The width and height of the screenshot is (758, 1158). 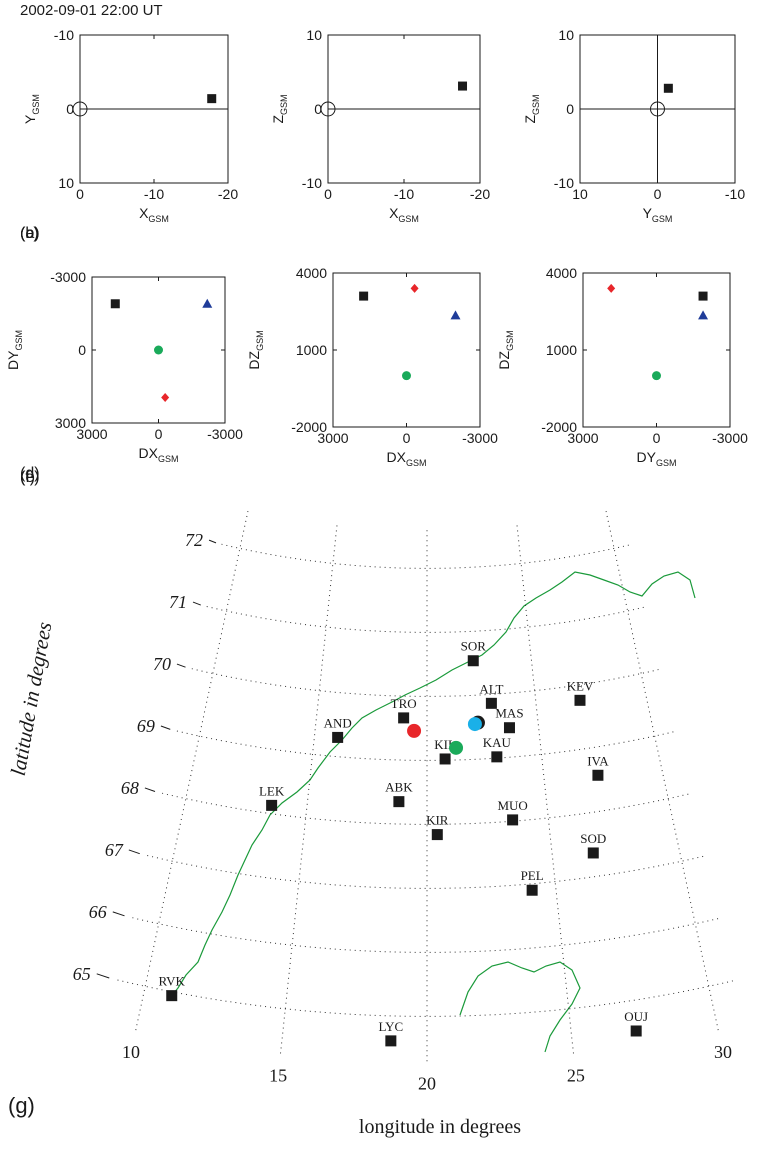 What do you see at coordinates (178, 602) in the screenshot?
I see `y-tick-label: 71` at bounding box center [178, 602].